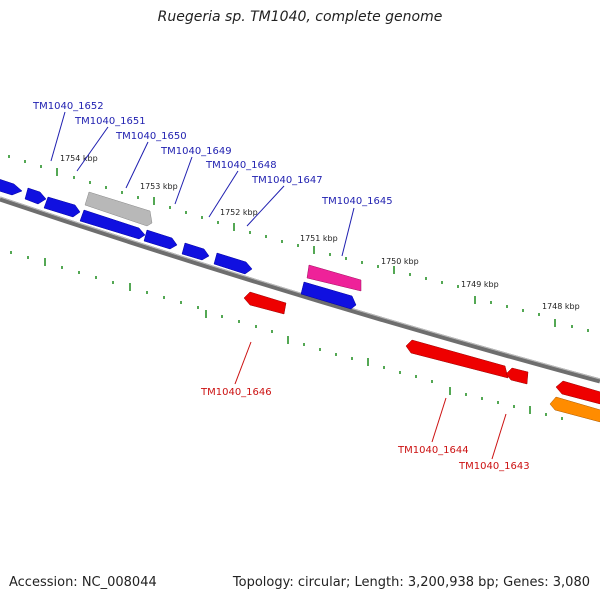 The height and width of the screenshot is (600, 600). Describe the element at coordinates (400, 261) in the screenshot. I see `kbp-label: 1750 kbp` at that location.